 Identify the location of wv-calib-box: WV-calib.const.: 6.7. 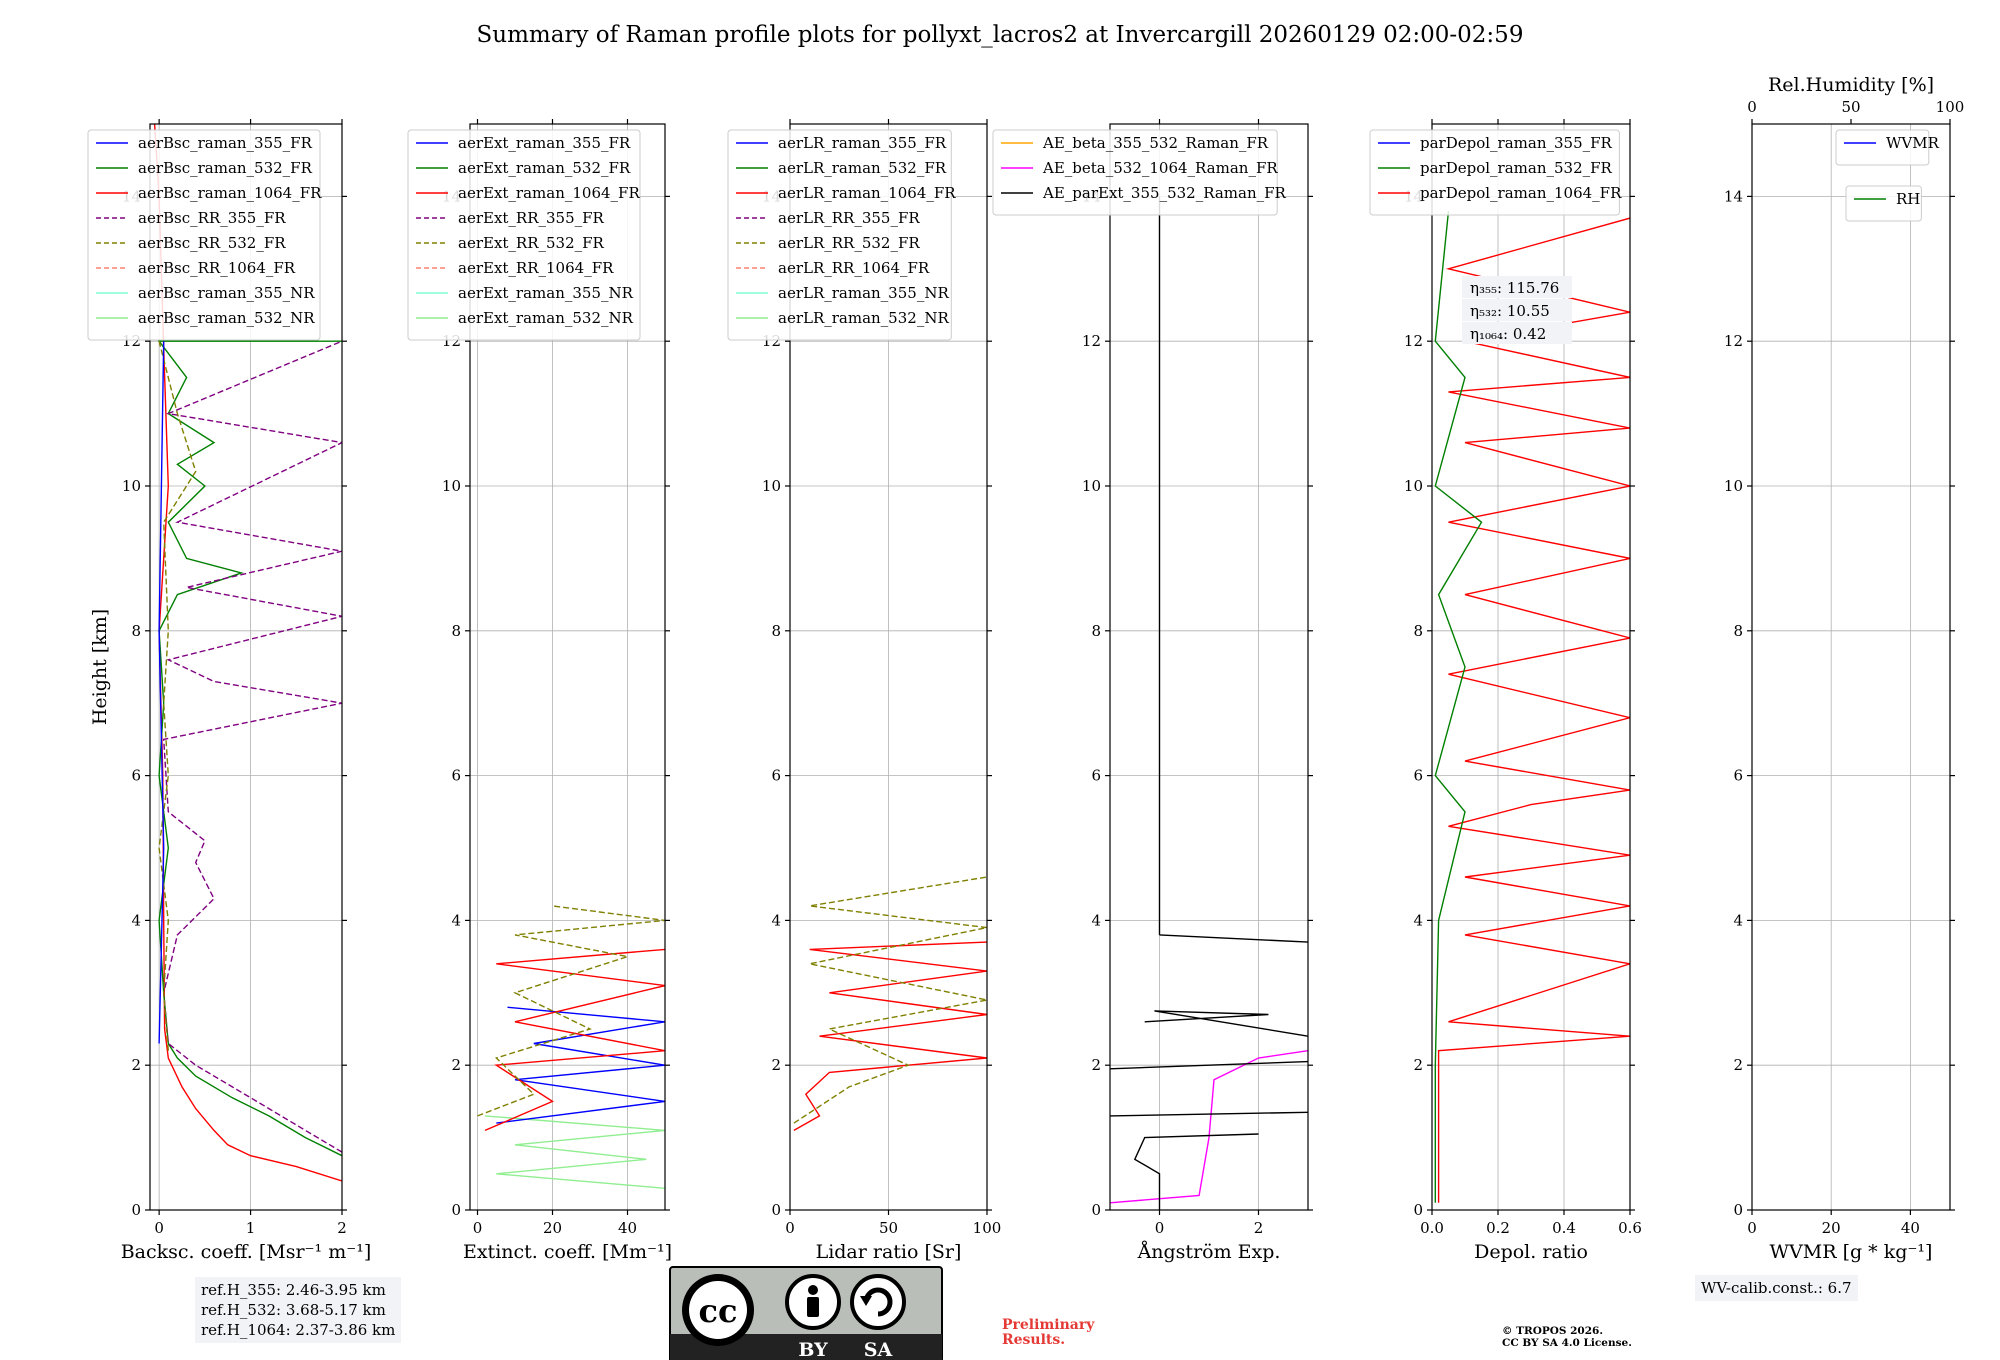
(1776, 1288).